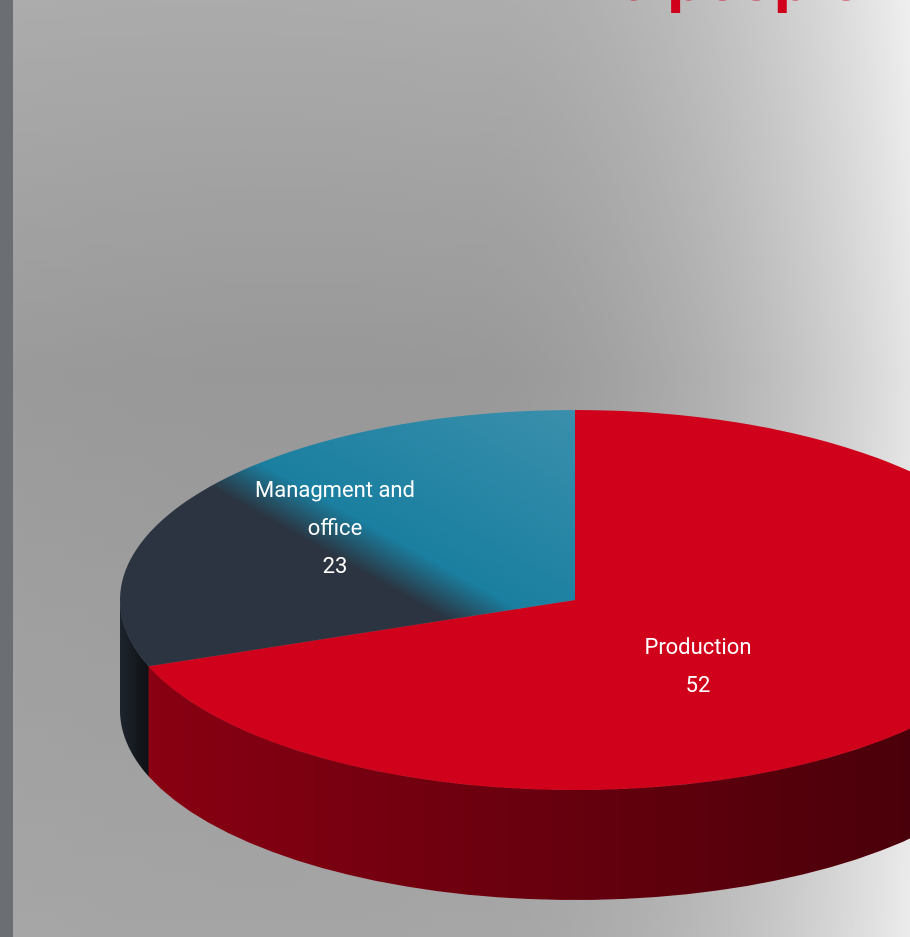 The width and height of the screenshot is (910, 937). I want to click on slice-value: 23, so click(335, 566).